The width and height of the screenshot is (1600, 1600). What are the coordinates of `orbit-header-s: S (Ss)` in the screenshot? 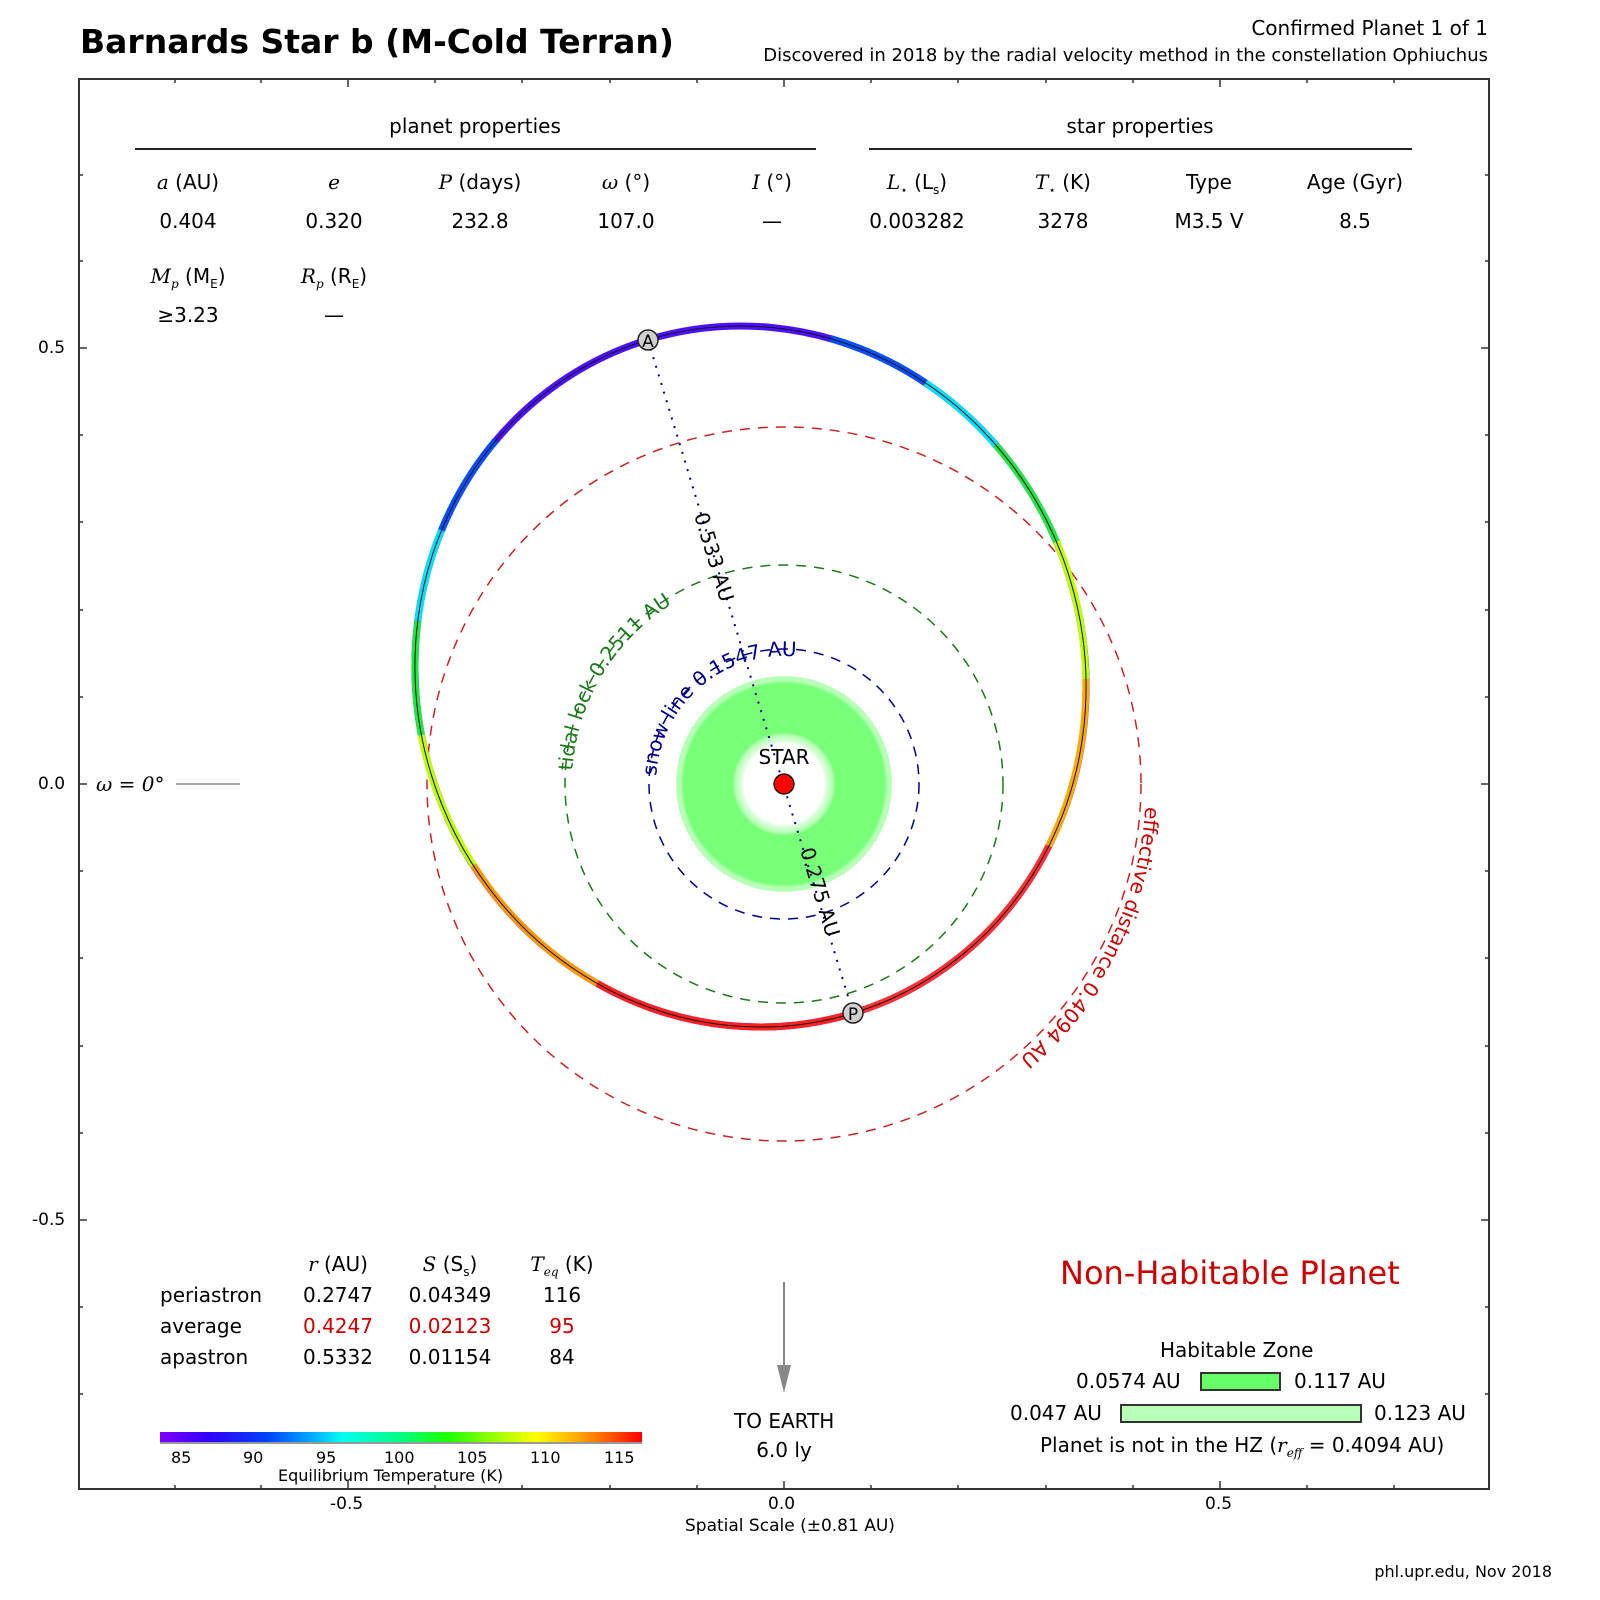 It's located at (450, 1265).